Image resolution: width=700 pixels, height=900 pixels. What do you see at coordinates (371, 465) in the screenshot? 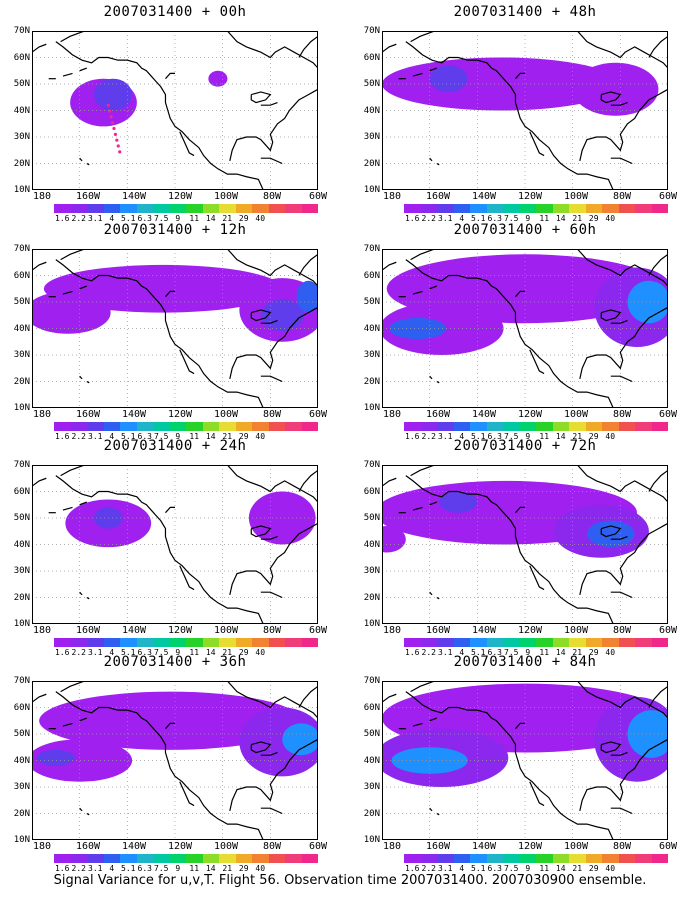
I see `latitude-label: 70N` at bounding box center [371, 465].